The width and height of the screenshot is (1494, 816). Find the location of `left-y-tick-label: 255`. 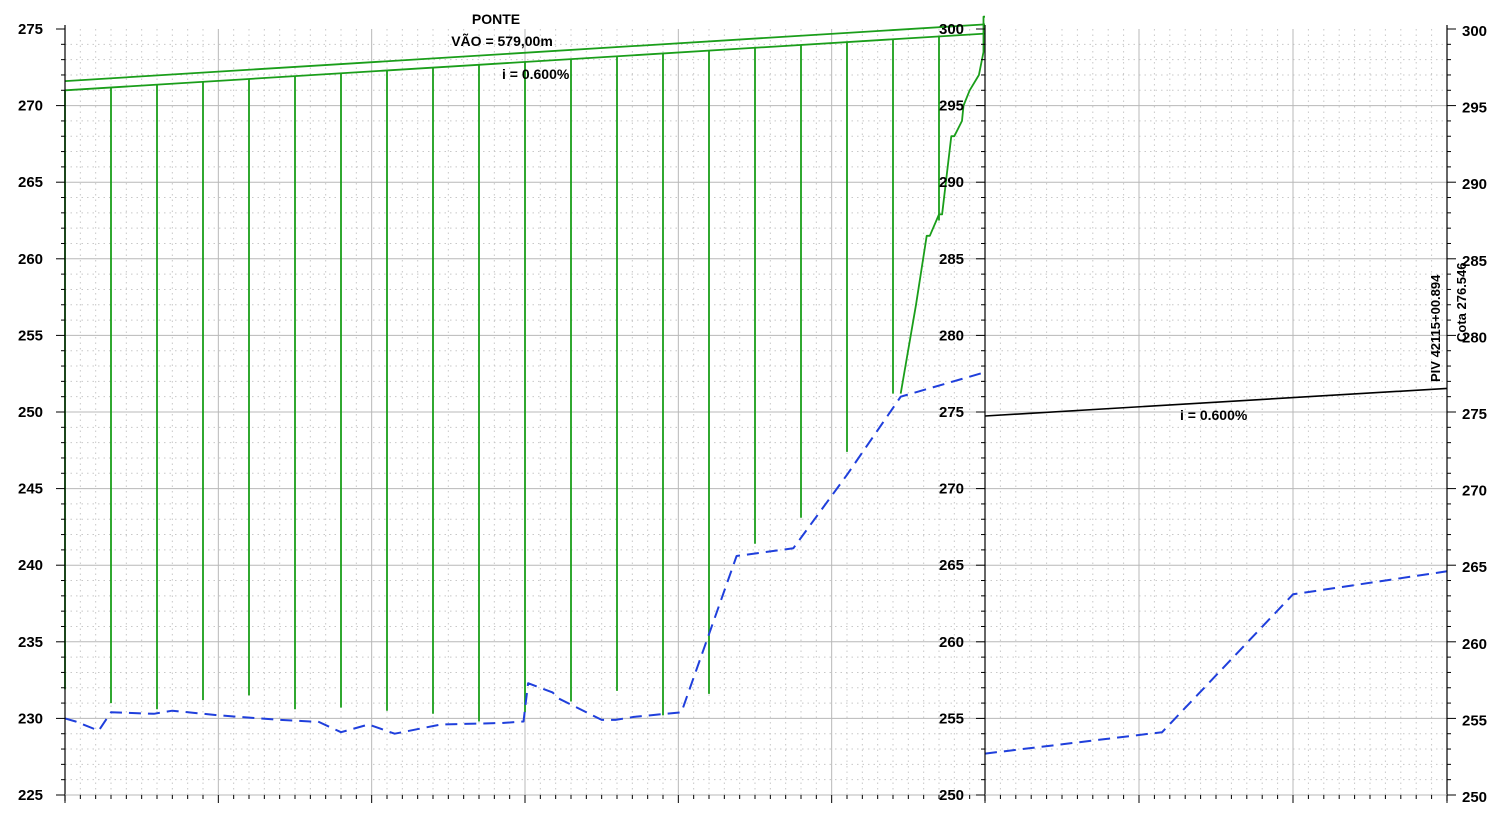

left-y-tick-label: 255 is located at coordinates (30, 335).